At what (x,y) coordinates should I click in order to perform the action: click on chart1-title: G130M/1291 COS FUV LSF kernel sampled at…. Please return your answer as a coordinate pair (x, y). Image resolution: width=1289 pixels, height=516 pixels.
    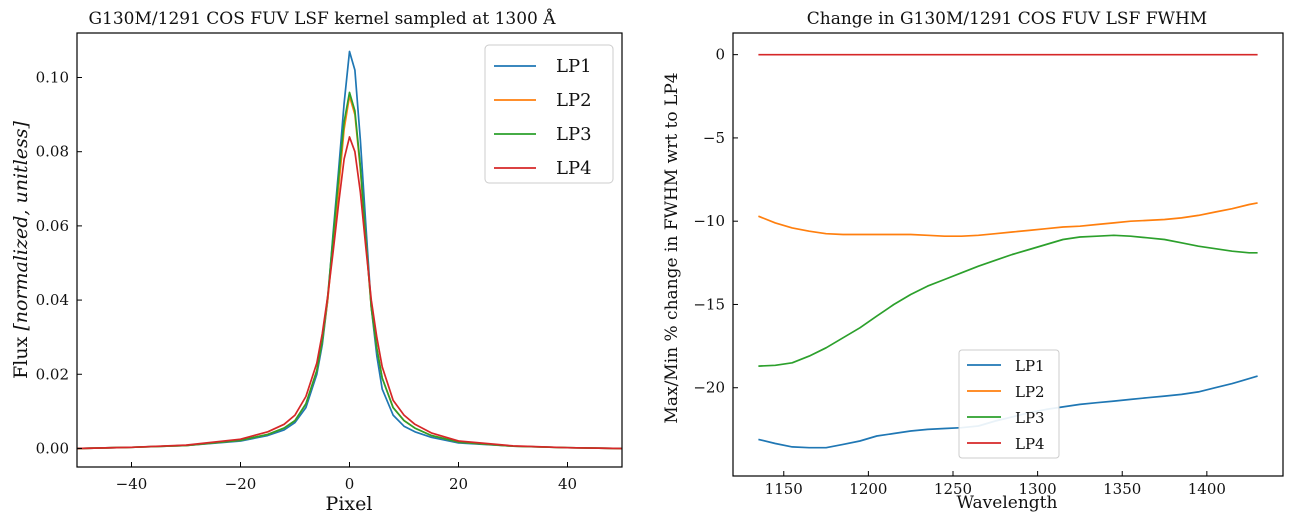
    Looking at the image, I should click on (322, 18).